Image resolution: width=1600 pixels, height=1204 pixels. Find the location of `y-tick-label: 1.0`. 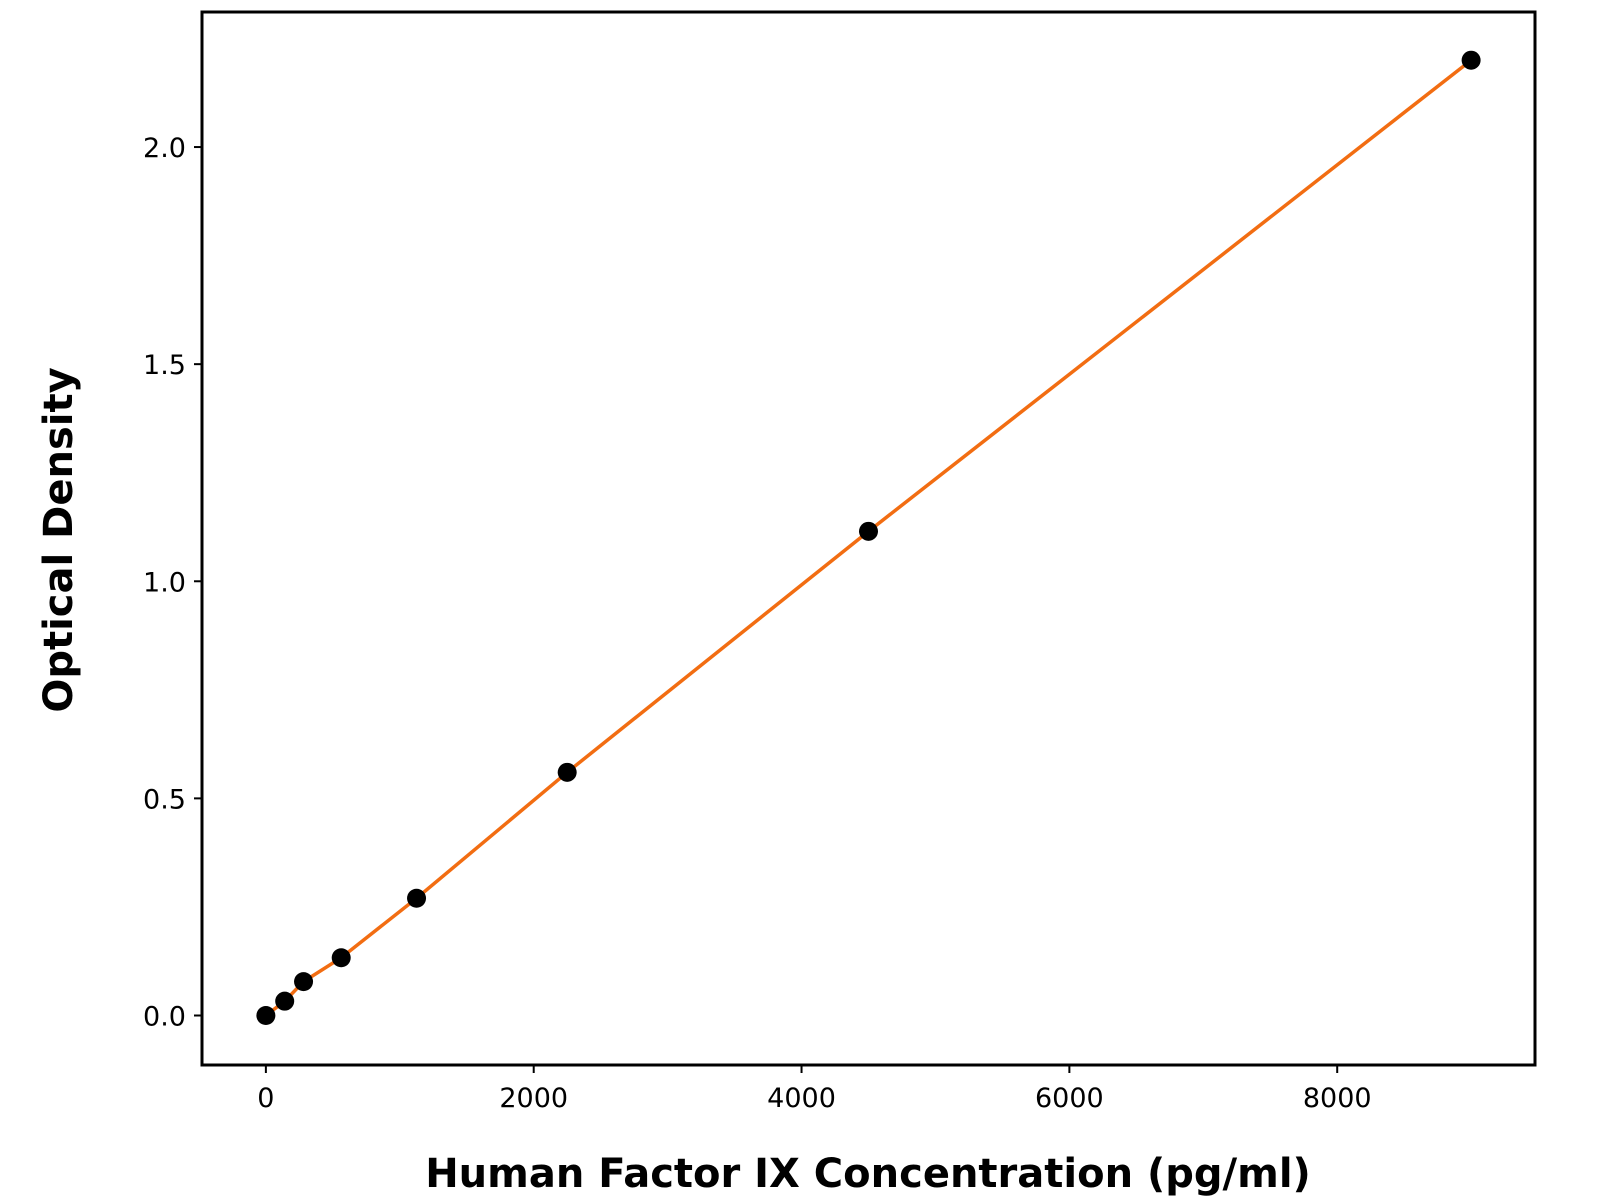

y-tick-label: 1.0 is located at coordinates (164, 582).